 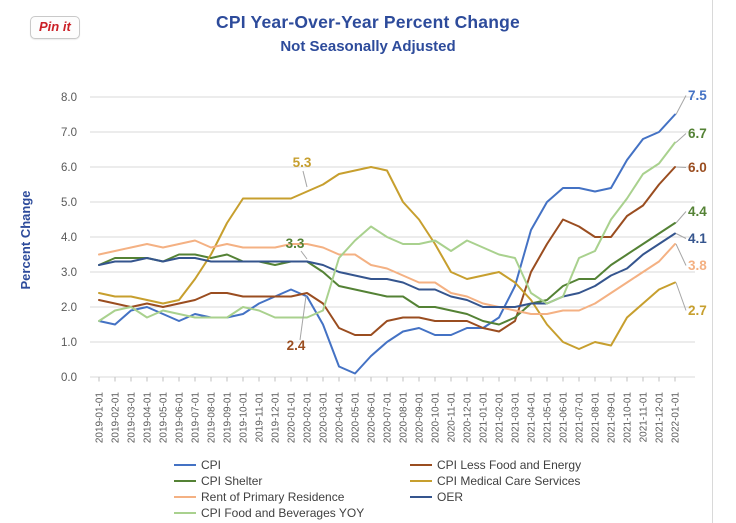 I want to click on legend-swatch-rent-of-primary-residence, so click(x=185, y=497).